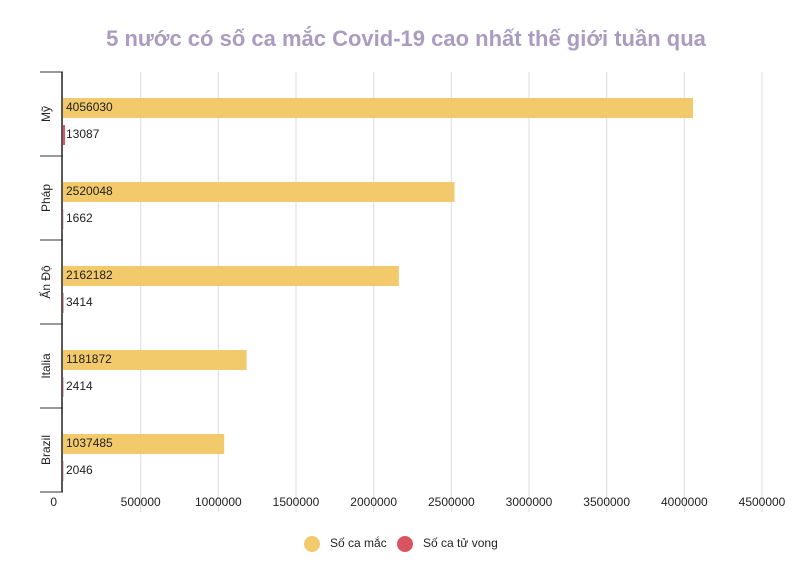  Describe the element at coordinates (460, 543) in the screenshot. I see `legend-label: Số ca tử vong` at that location.